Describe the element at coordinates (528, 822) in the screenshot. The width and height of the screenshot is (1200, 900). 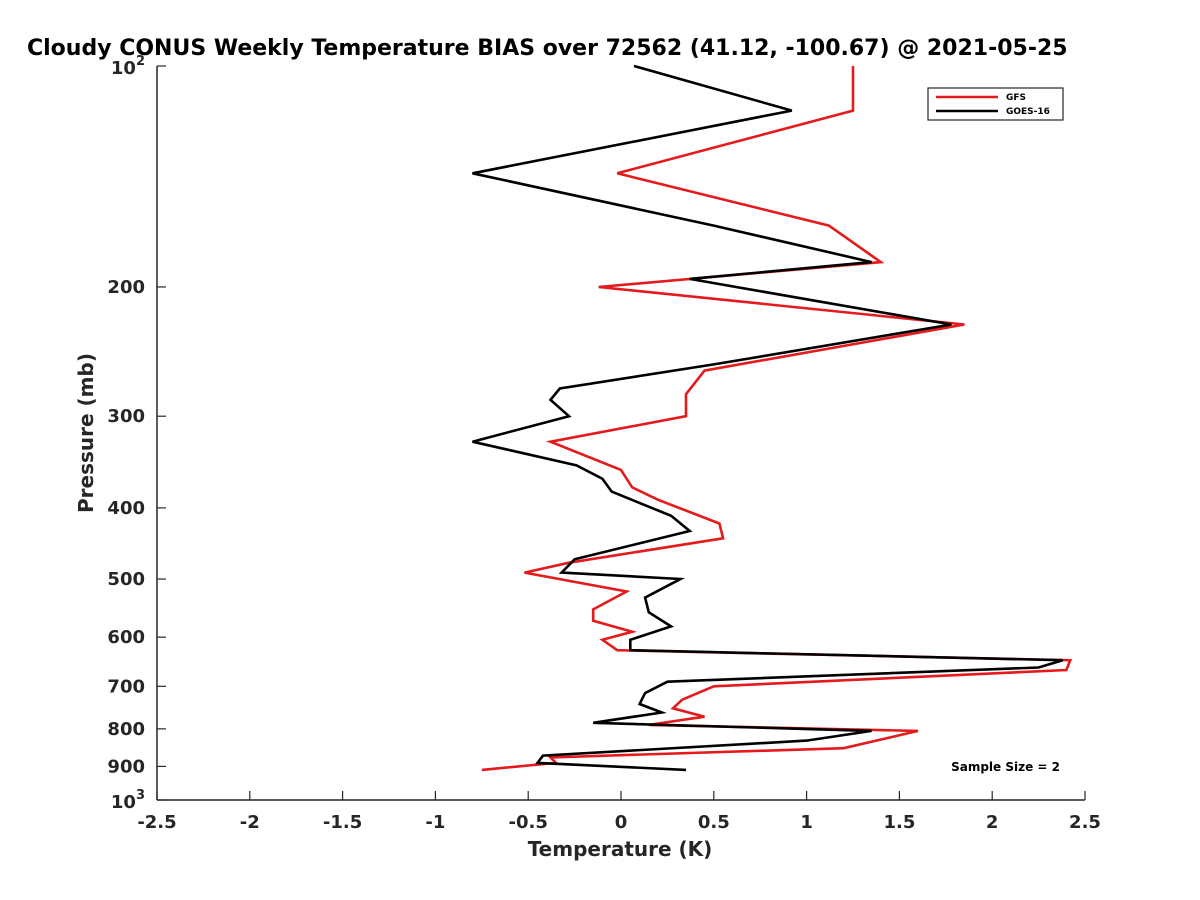
I see `x-tick-label: -0.5` at that location.